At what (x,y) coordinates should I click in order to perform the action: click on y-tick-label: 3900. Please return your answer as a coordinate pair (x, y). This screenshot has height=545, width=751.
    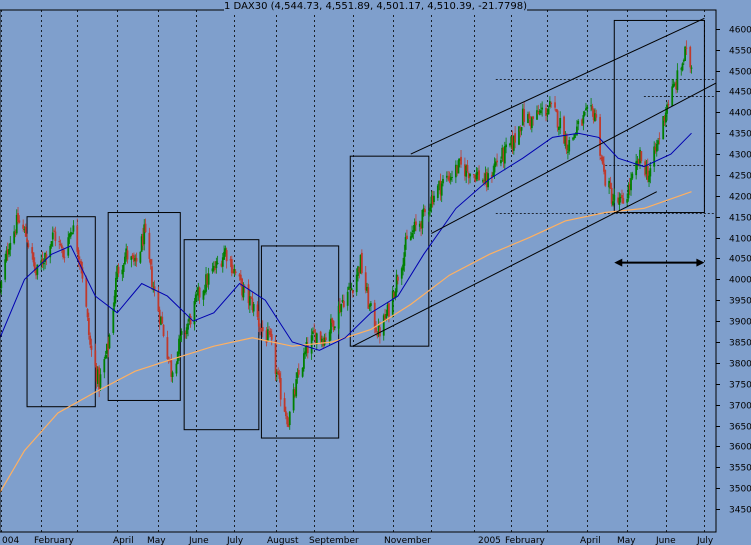
    Looking at the image, I should click on (740, 323).